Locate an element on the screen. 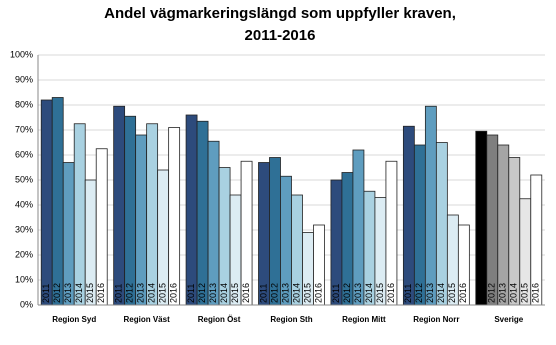 This screenshot has height=345, width=556. y-tick-label: 70% is located at coordinates (24, 129).